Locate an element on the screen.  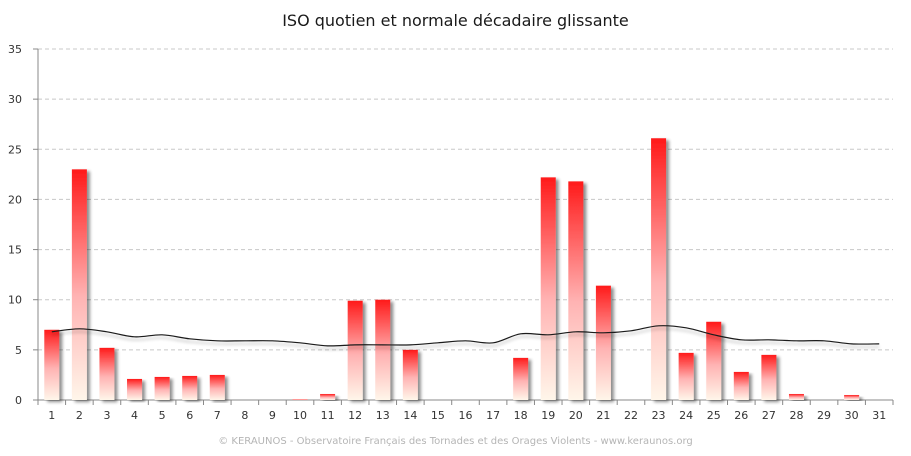
line-series is located at coordinates (465, 336).